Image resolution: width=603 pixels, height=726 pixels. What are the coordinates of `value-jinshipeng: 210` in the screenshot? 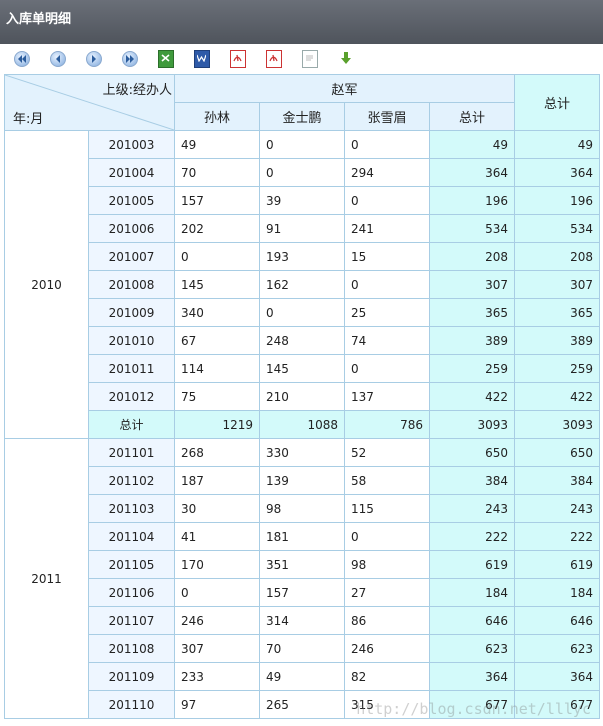 It's located at (302, 396).